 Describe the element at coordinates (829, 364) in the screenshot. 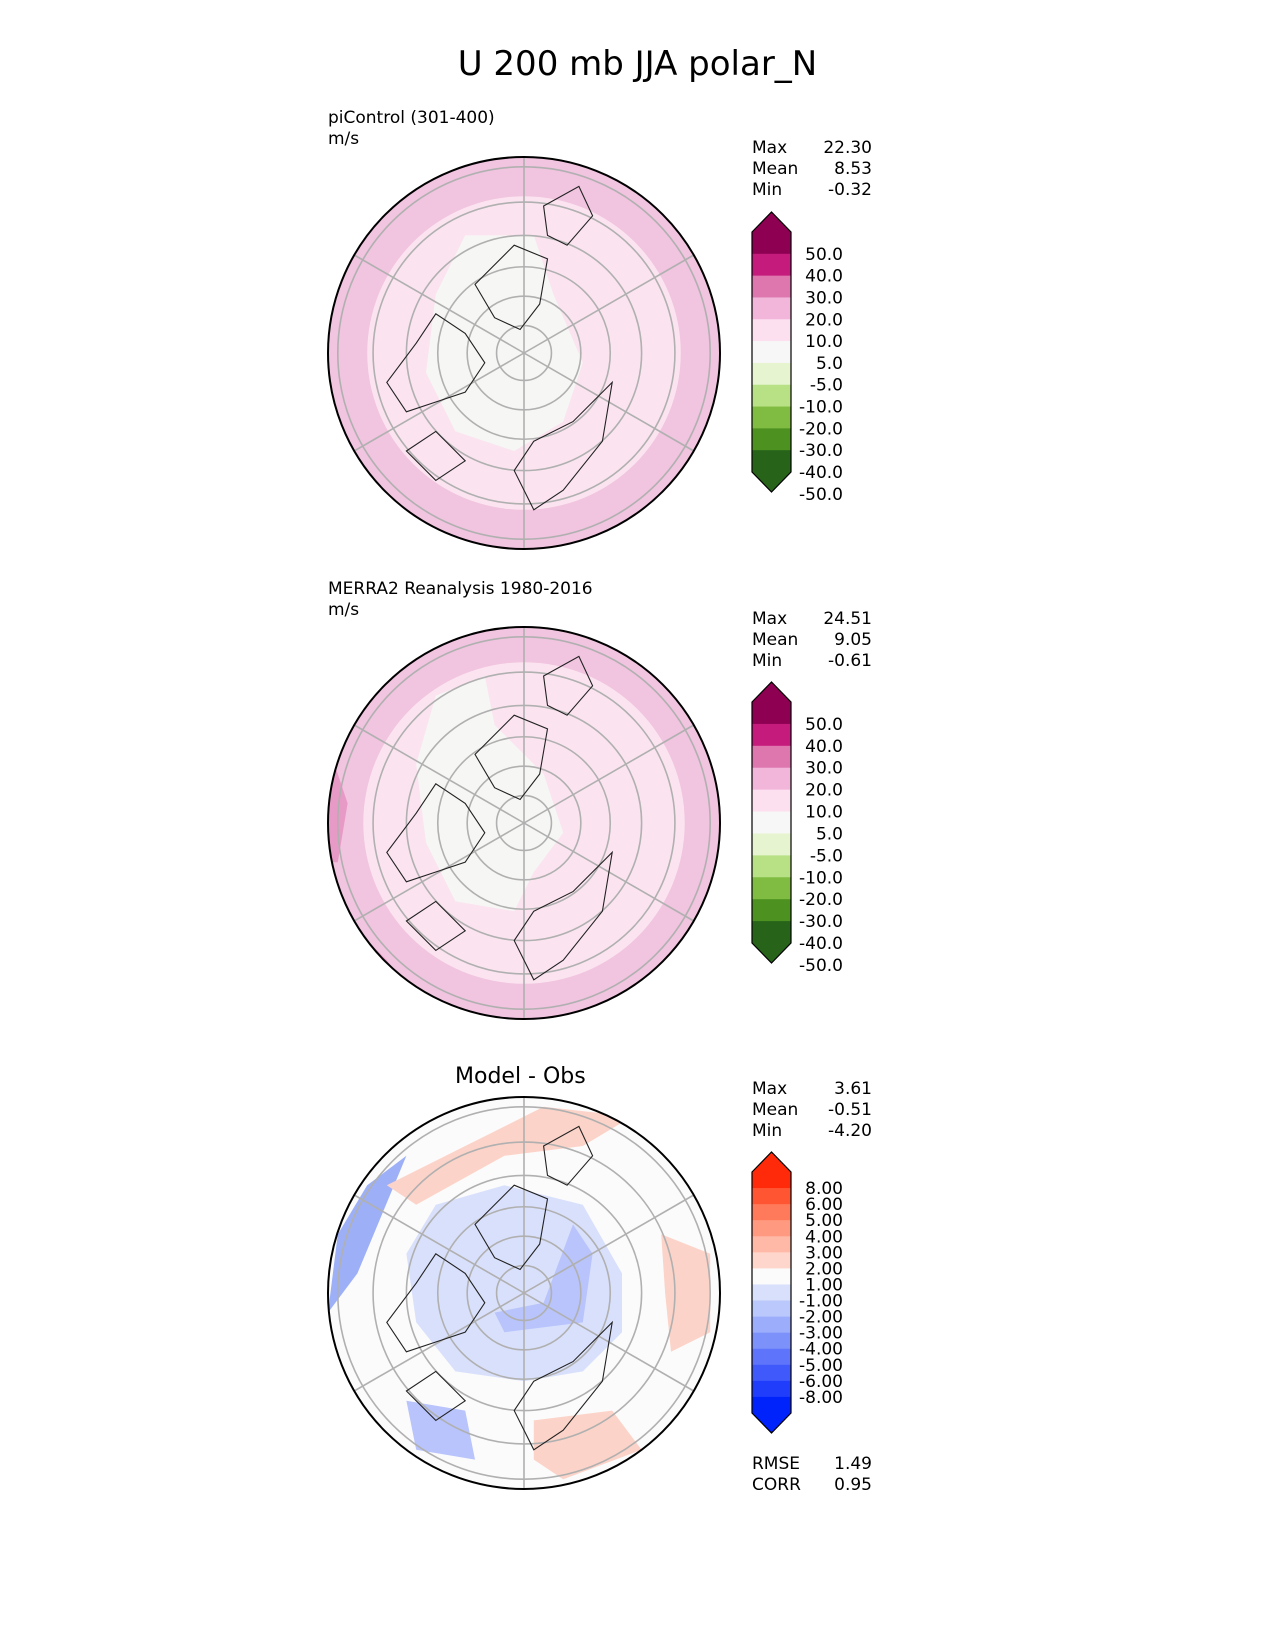

I see `colorbar-tick-label: 5.0` at that location.